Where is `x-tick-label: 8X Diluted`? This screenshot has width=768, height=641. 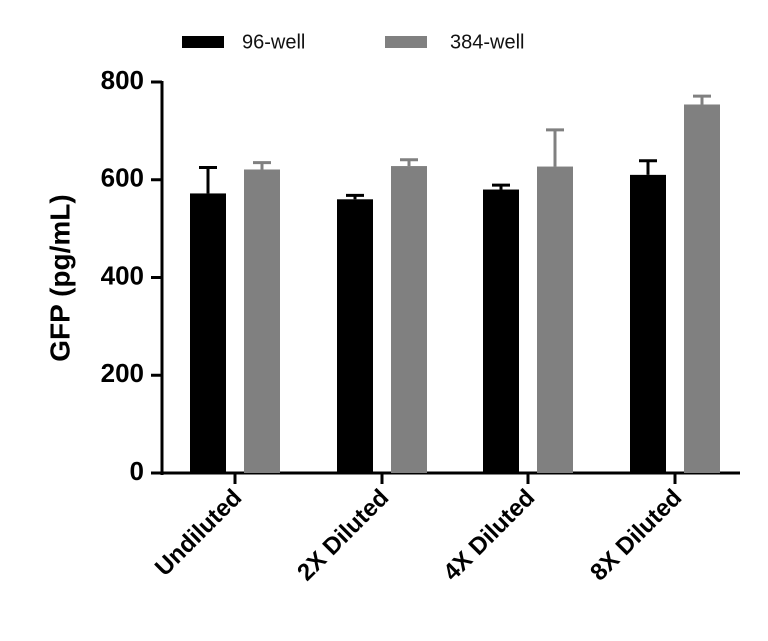 x-tick-label: 8X Diluted is located at coordinates (636, 535).